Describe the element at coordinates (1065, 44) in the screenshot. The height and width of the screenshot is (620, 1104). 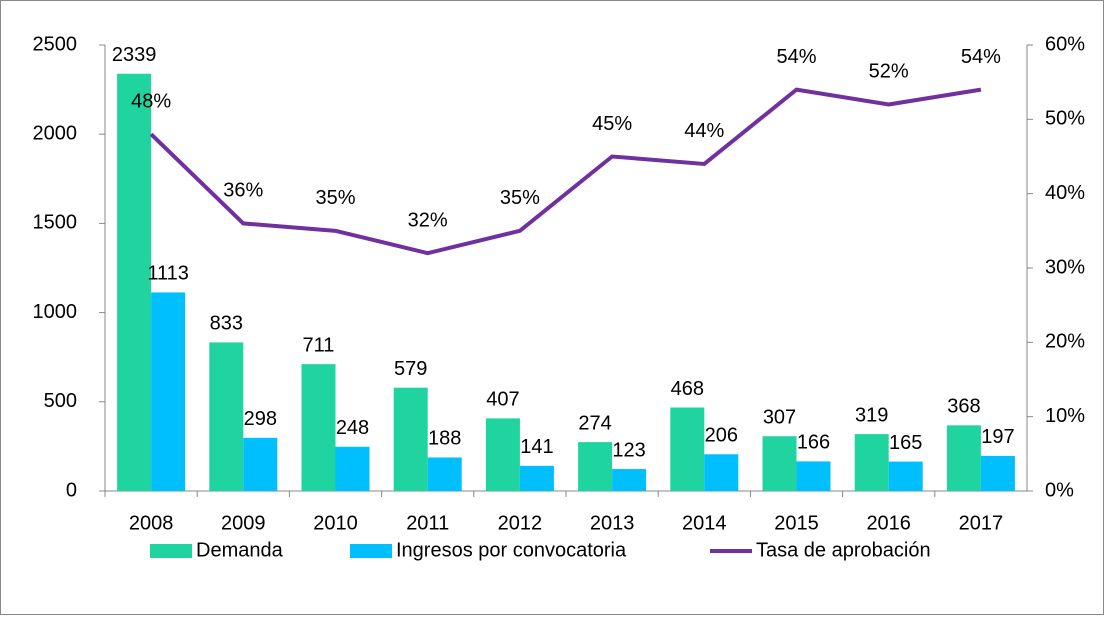
I see `y2-tick-label: 60%` at that location.